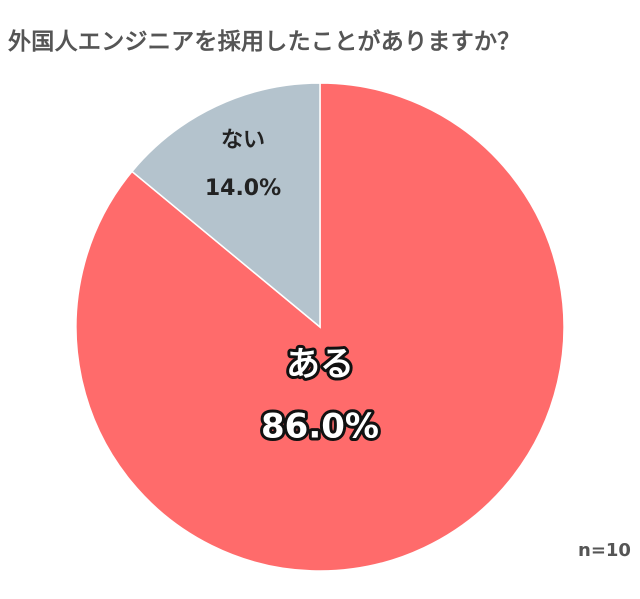  I want to click on slice-label-name: ある, so click(320, 365).